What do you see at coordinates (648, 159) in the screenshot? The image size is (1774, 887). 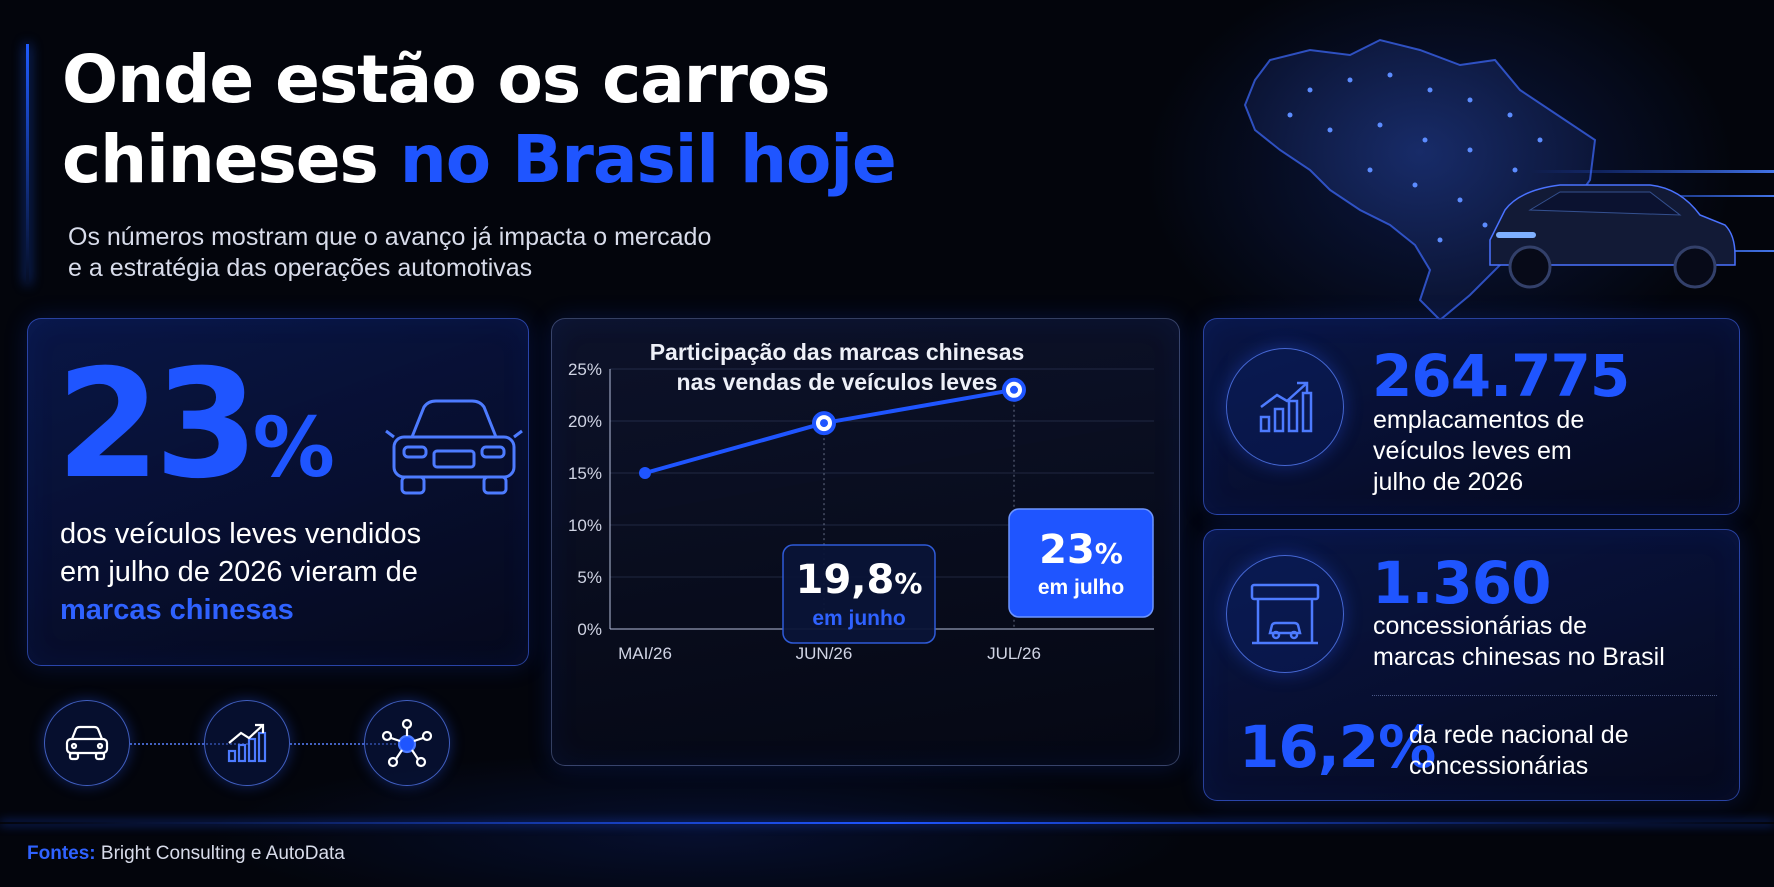 I see `title-line2-blue: no Brasil hoje` at bounding box center [648, 159].